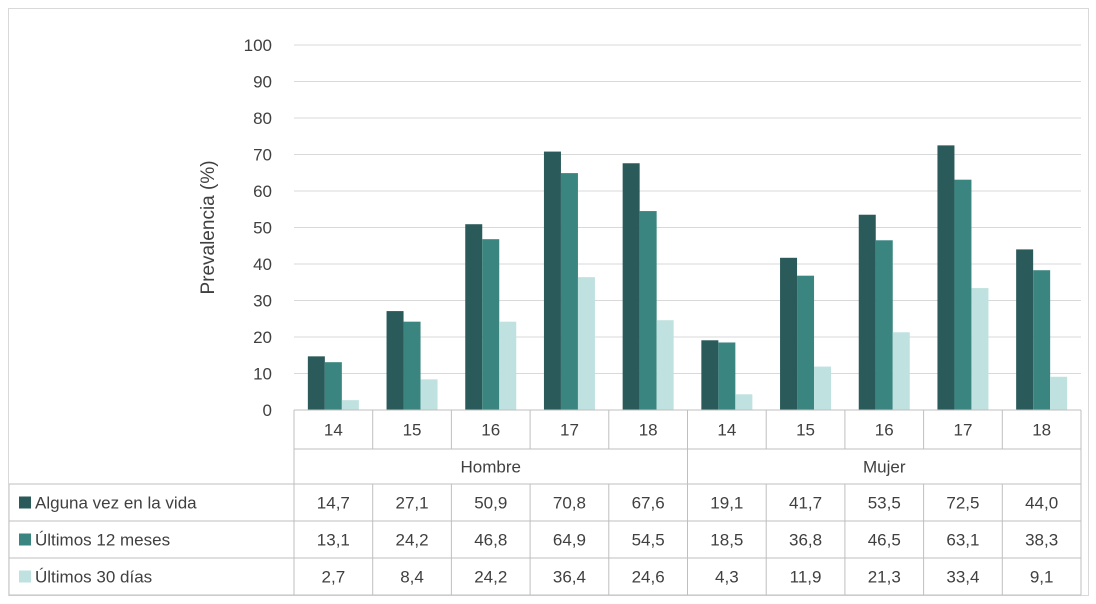  Describe the element at coordinates (962, 577) in the screenshot. I see `data-label-3-9: 33,4` at that location.